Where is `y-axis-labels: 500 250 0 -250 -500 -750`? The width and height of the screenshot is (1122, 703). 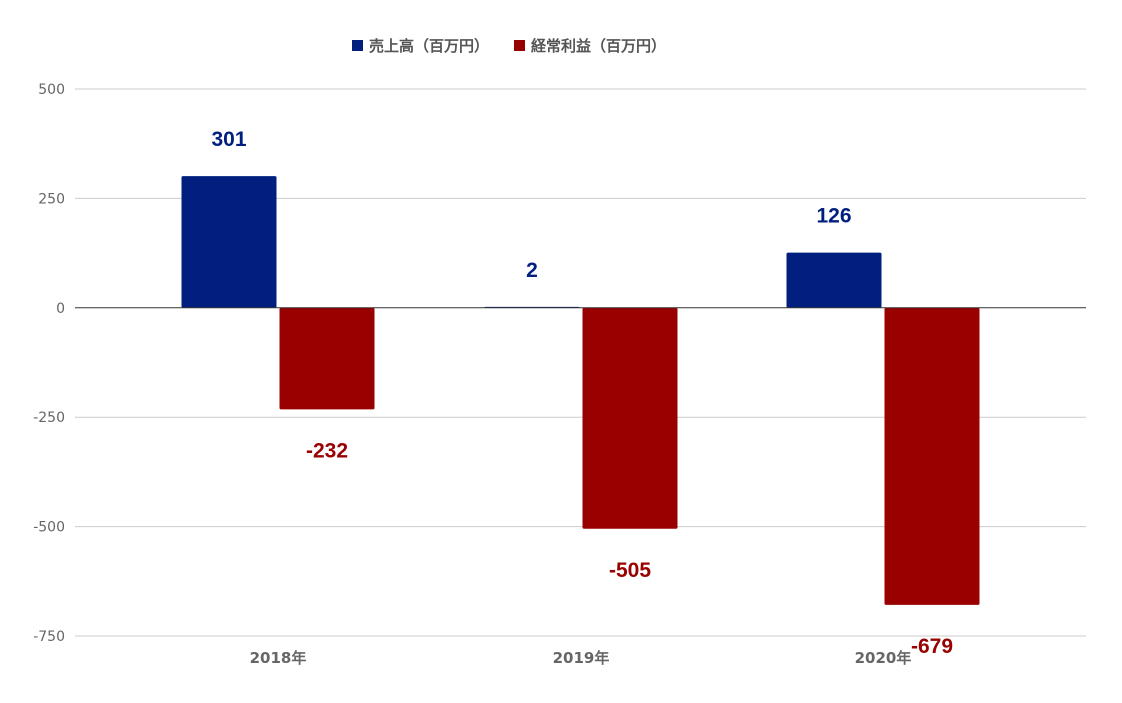
y-axis-labels: 500 250 0 -250 -500 -750 is located at coordinates (49, 363).